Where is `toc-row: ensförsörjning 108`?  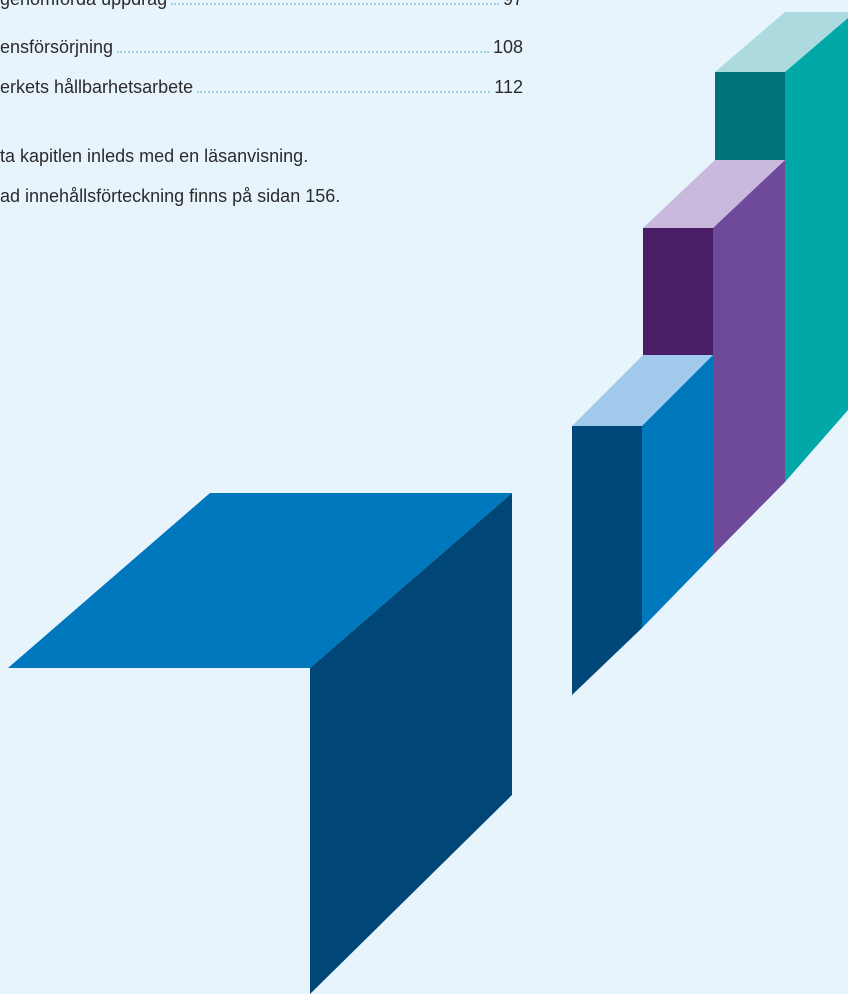
toc-row: ensförsörjning 108 is located at coordinates (261, 46).